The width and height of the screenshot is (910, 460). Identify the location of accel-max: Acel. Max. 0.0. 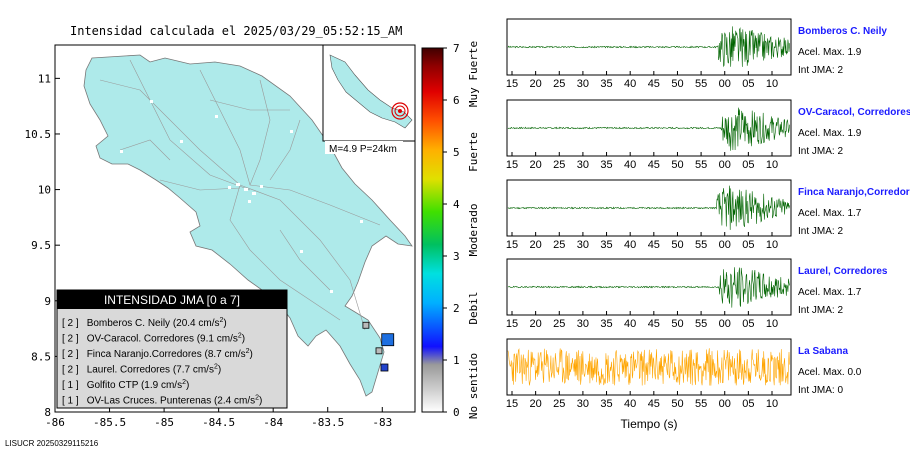
(830, 372).